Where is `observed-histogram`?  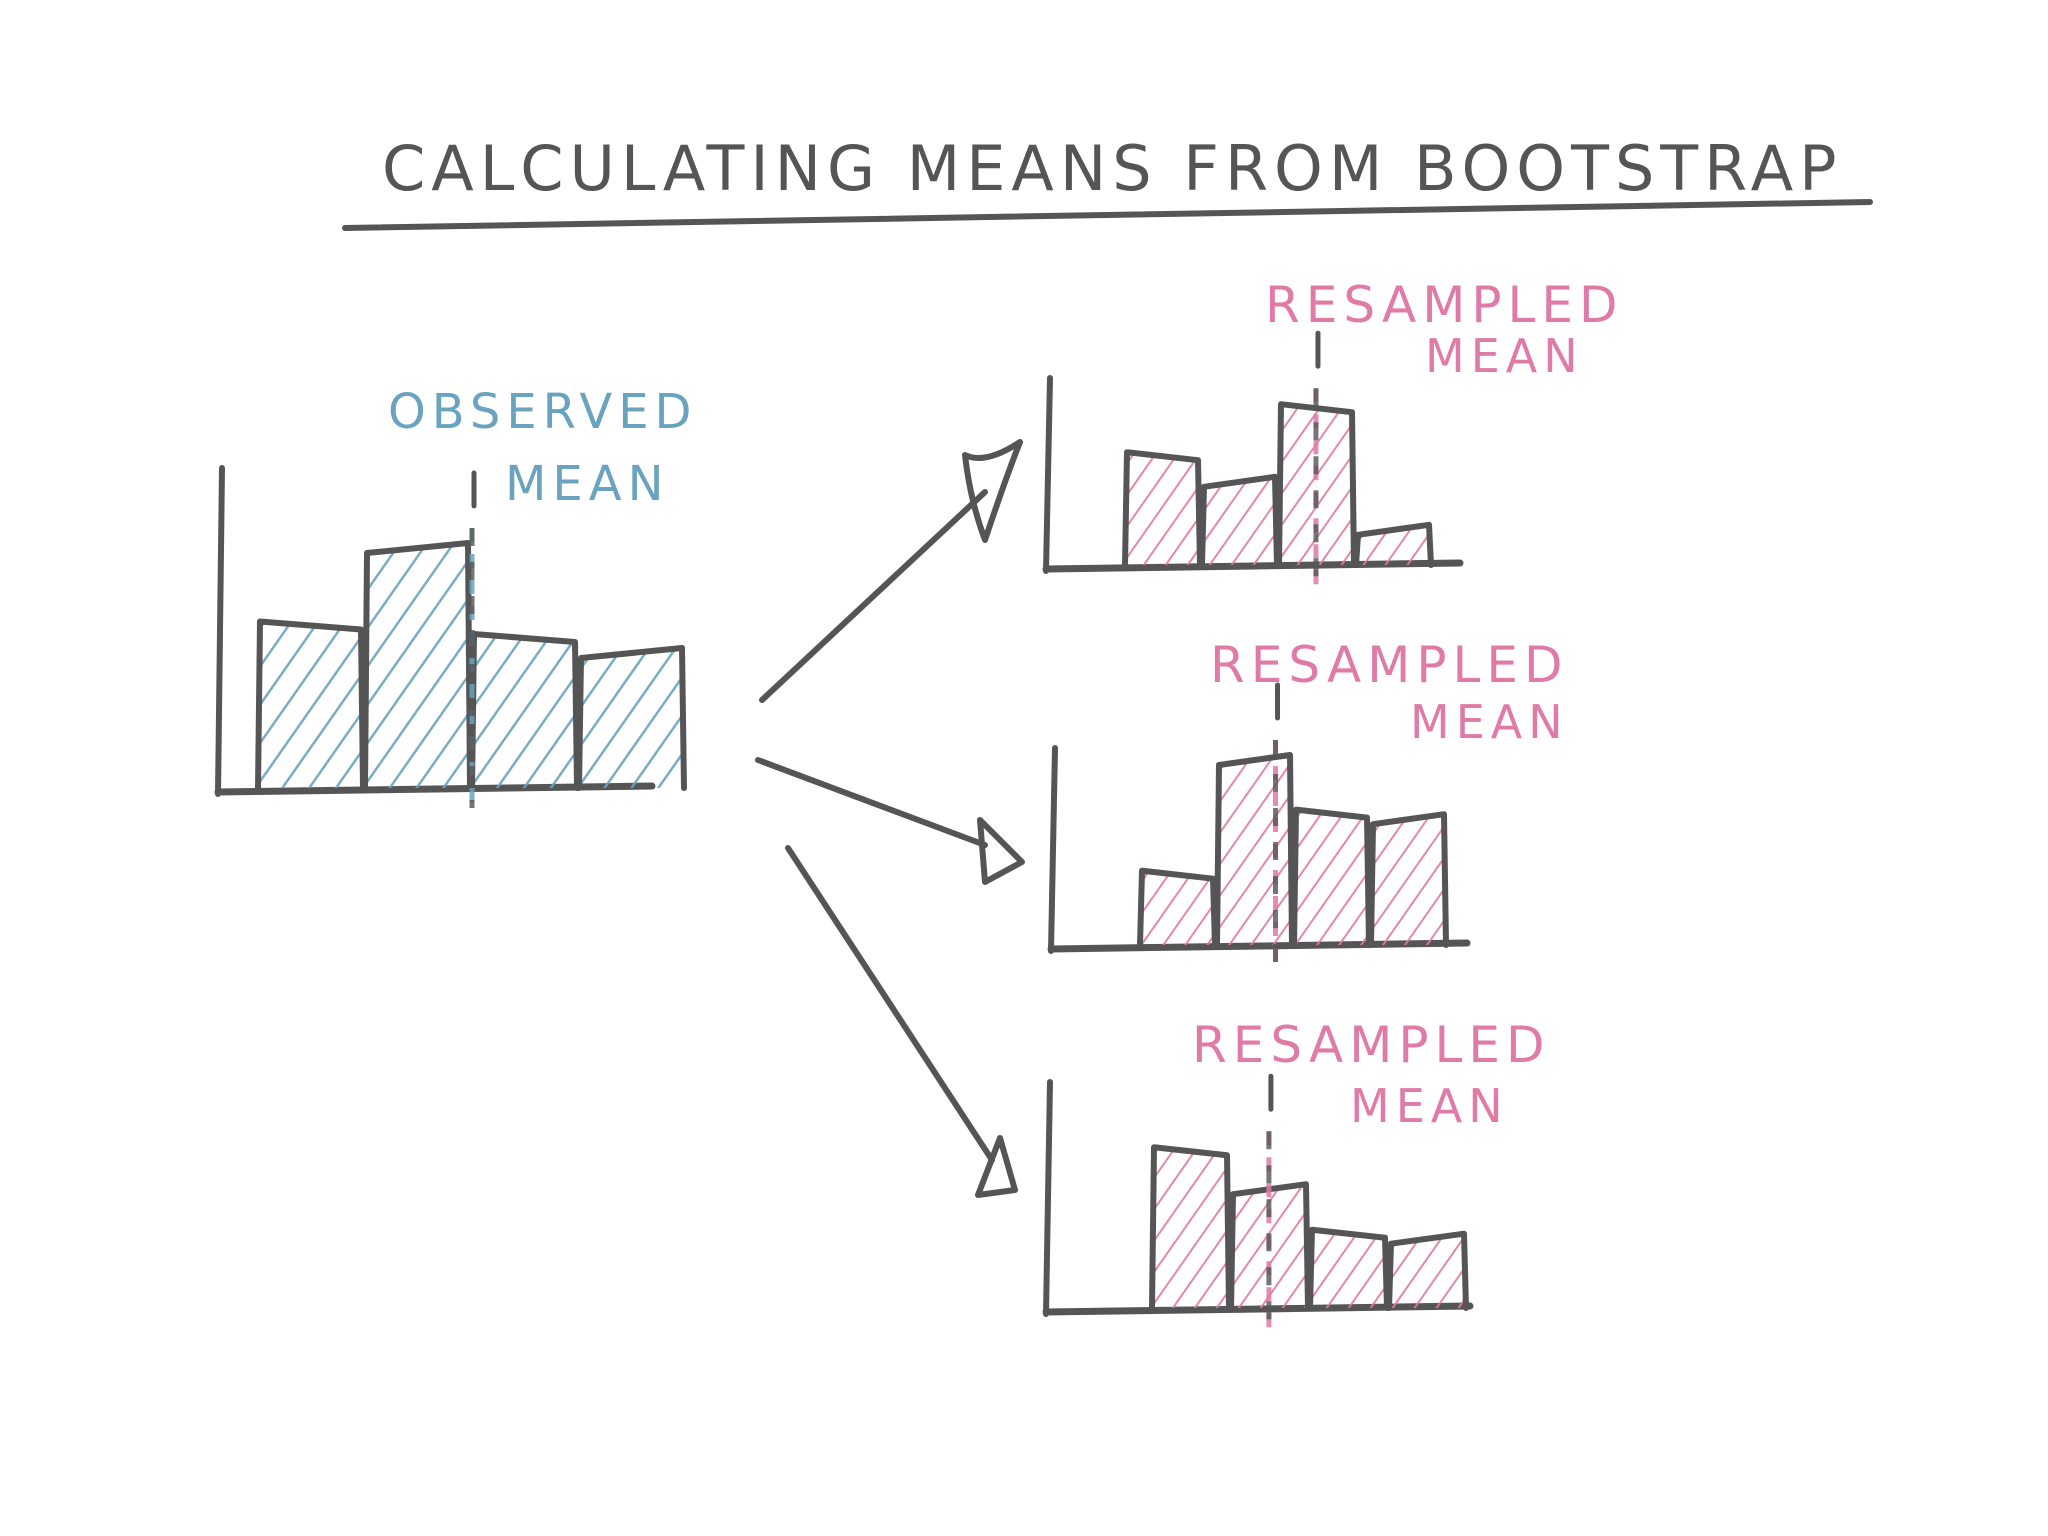
observed-histogram is located at coordinates (450, 639).